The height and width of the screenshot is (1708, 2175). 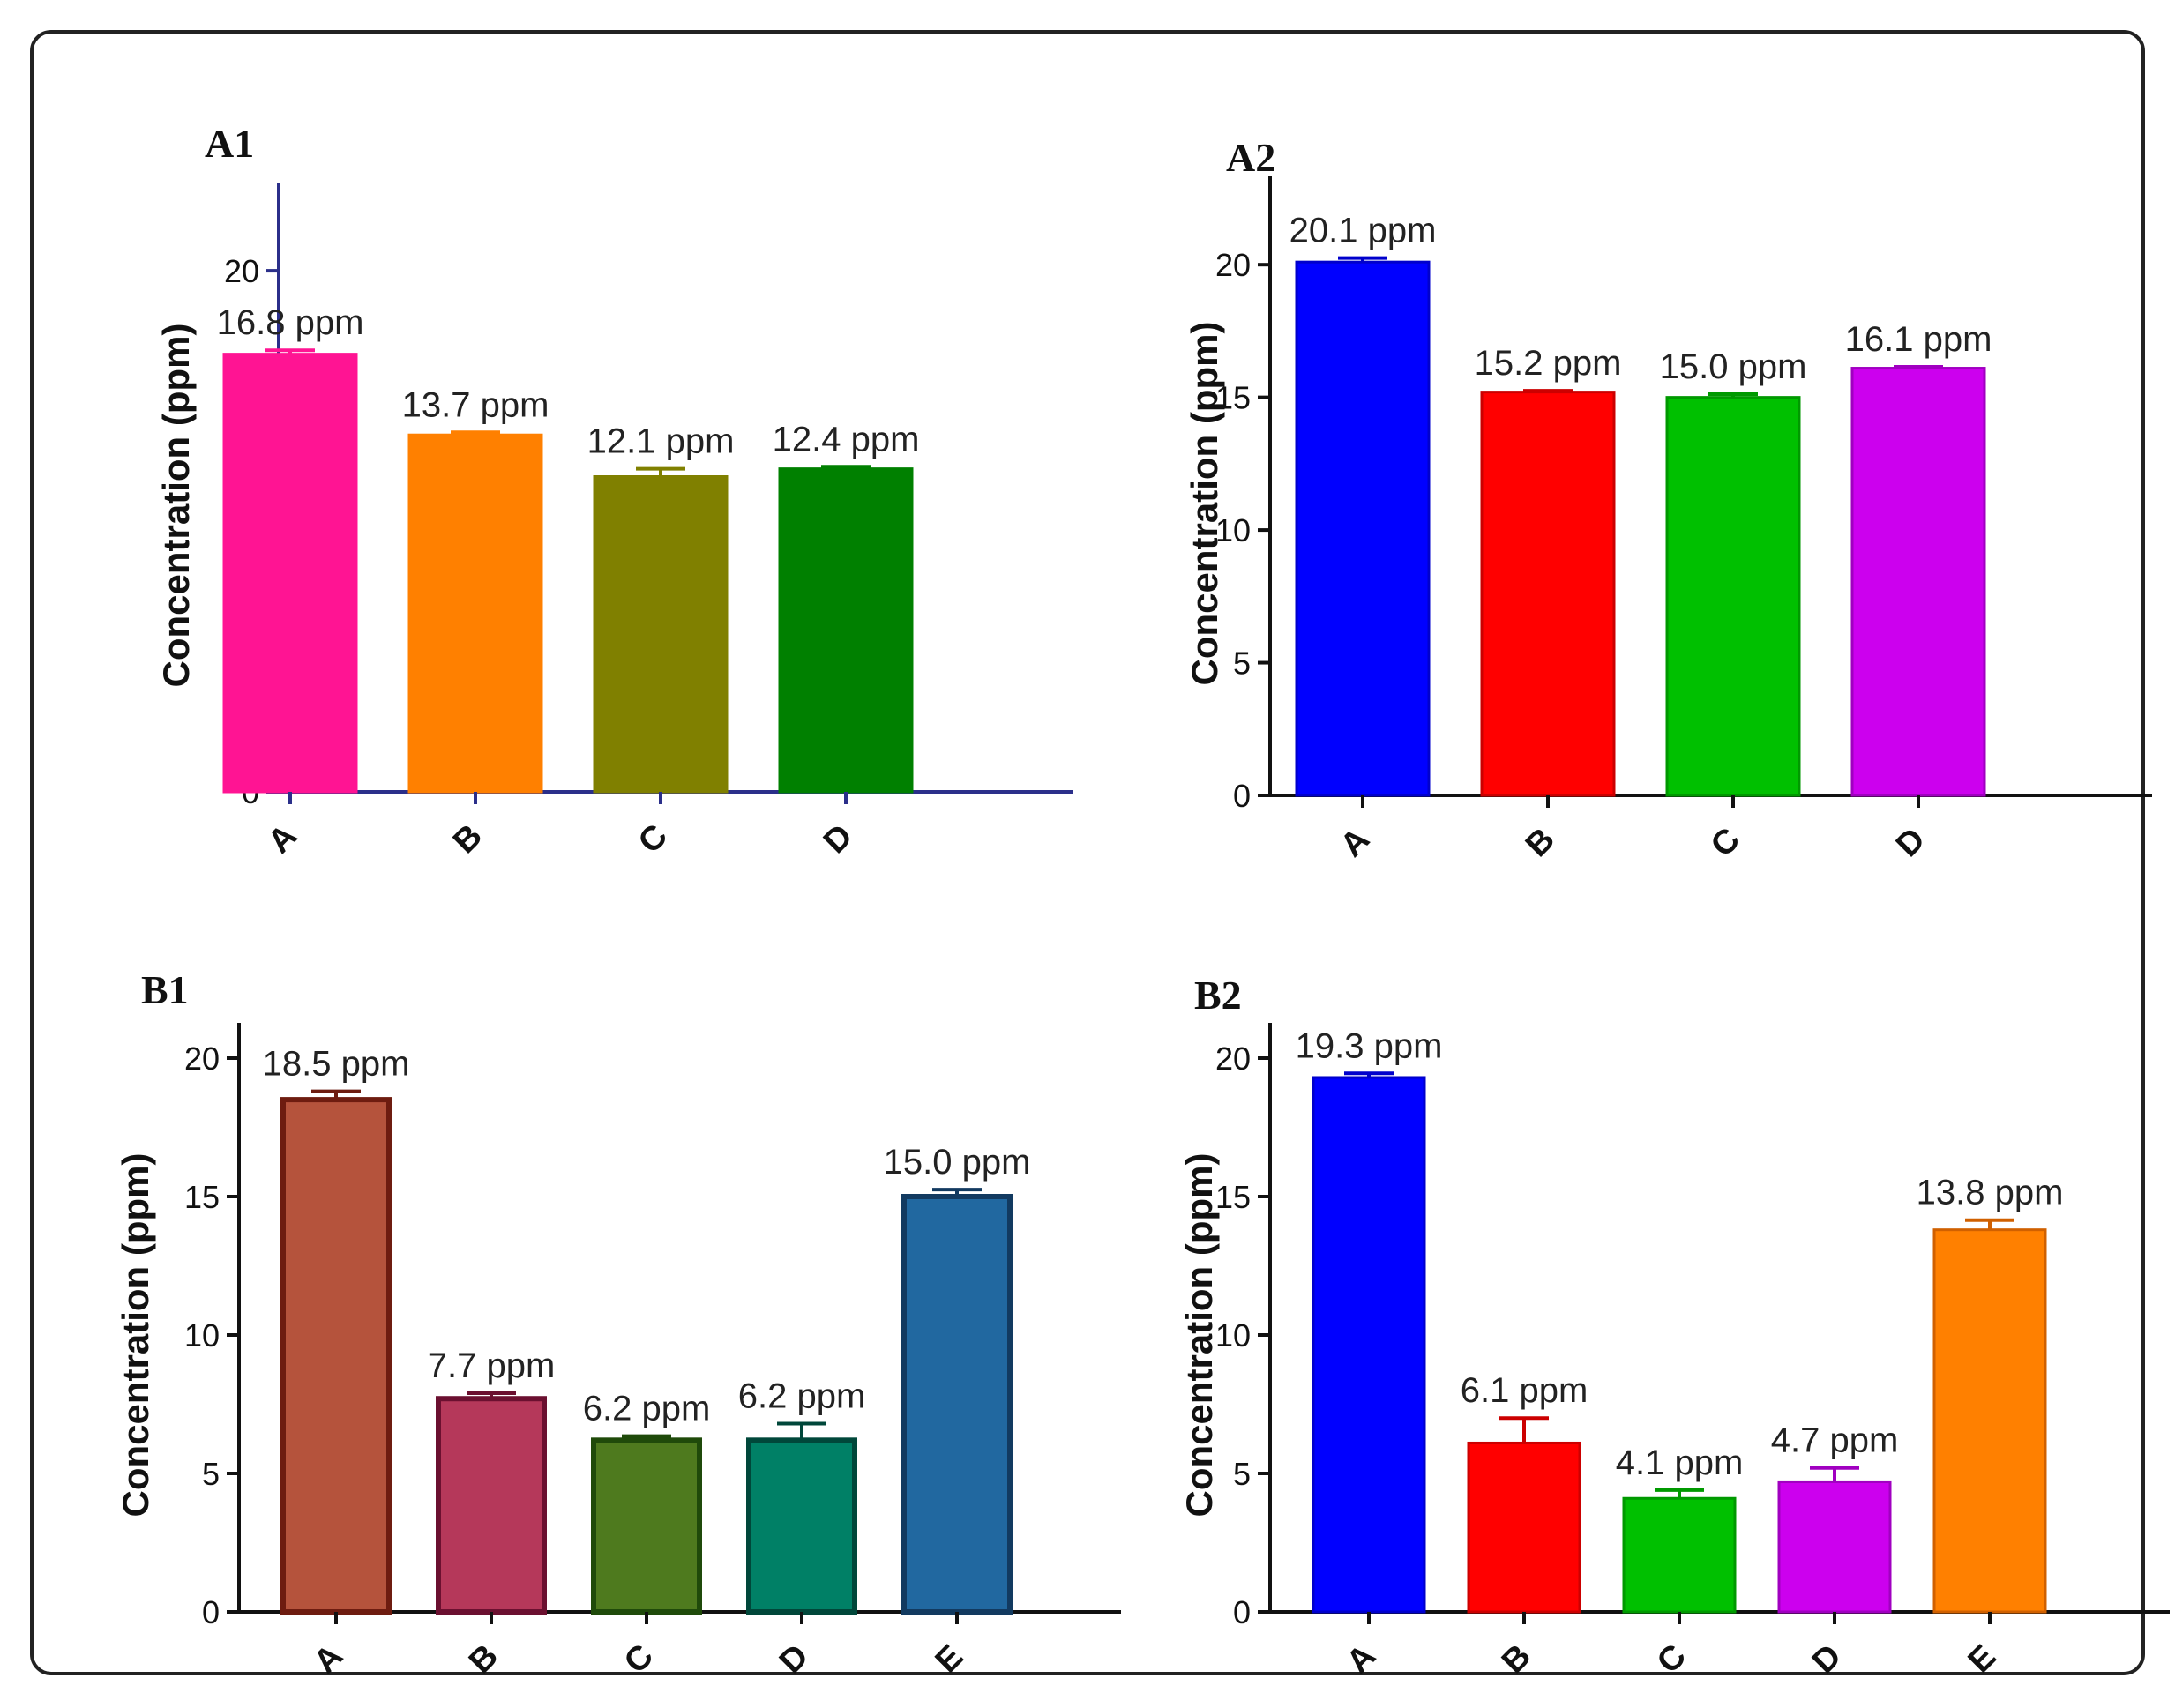 I want to click on y-tick-label-b1-1: 5, so click(x=211, y=1474).